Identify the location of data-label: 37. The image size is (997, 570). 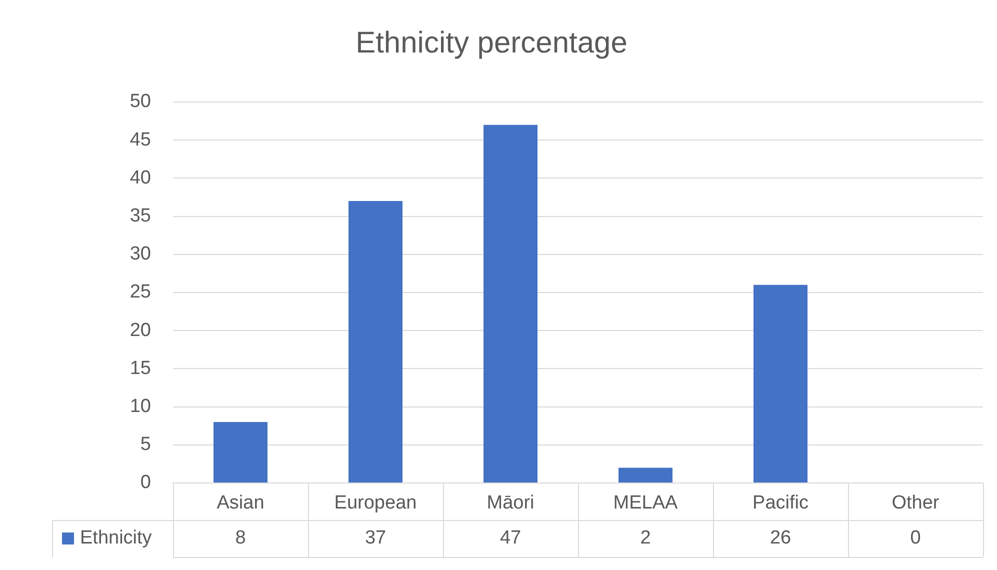
(375, 538).